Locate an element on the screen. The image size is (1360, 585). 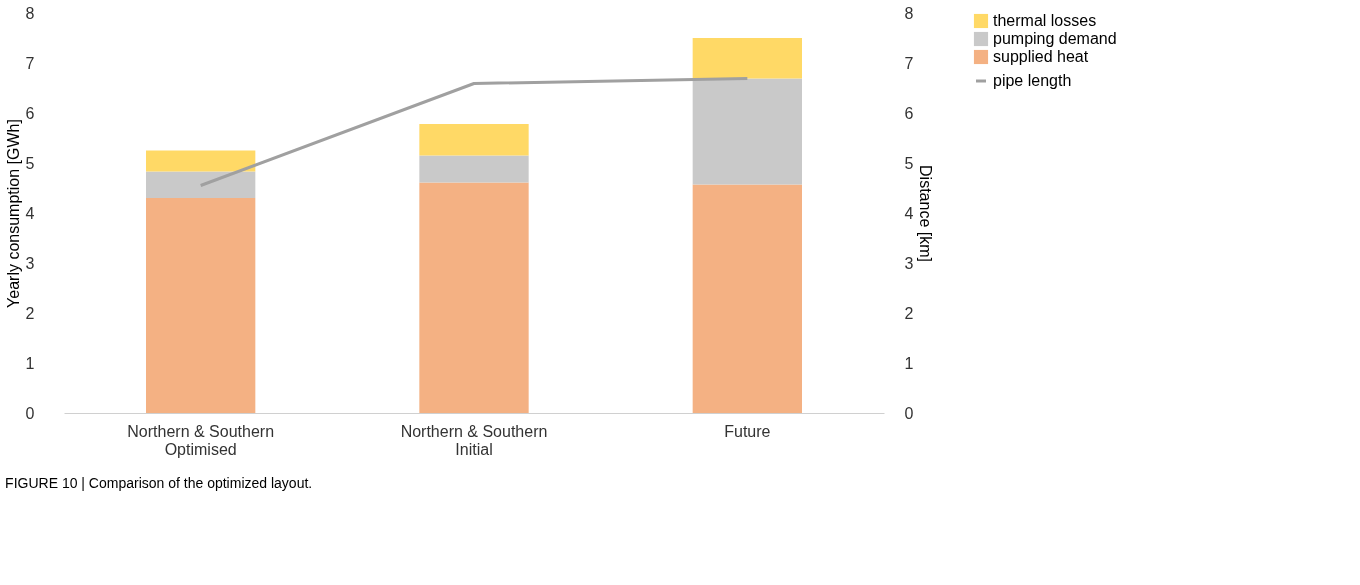
y-axis-title: Yearly consumption [GWh] is located at coordinates (13, 213).